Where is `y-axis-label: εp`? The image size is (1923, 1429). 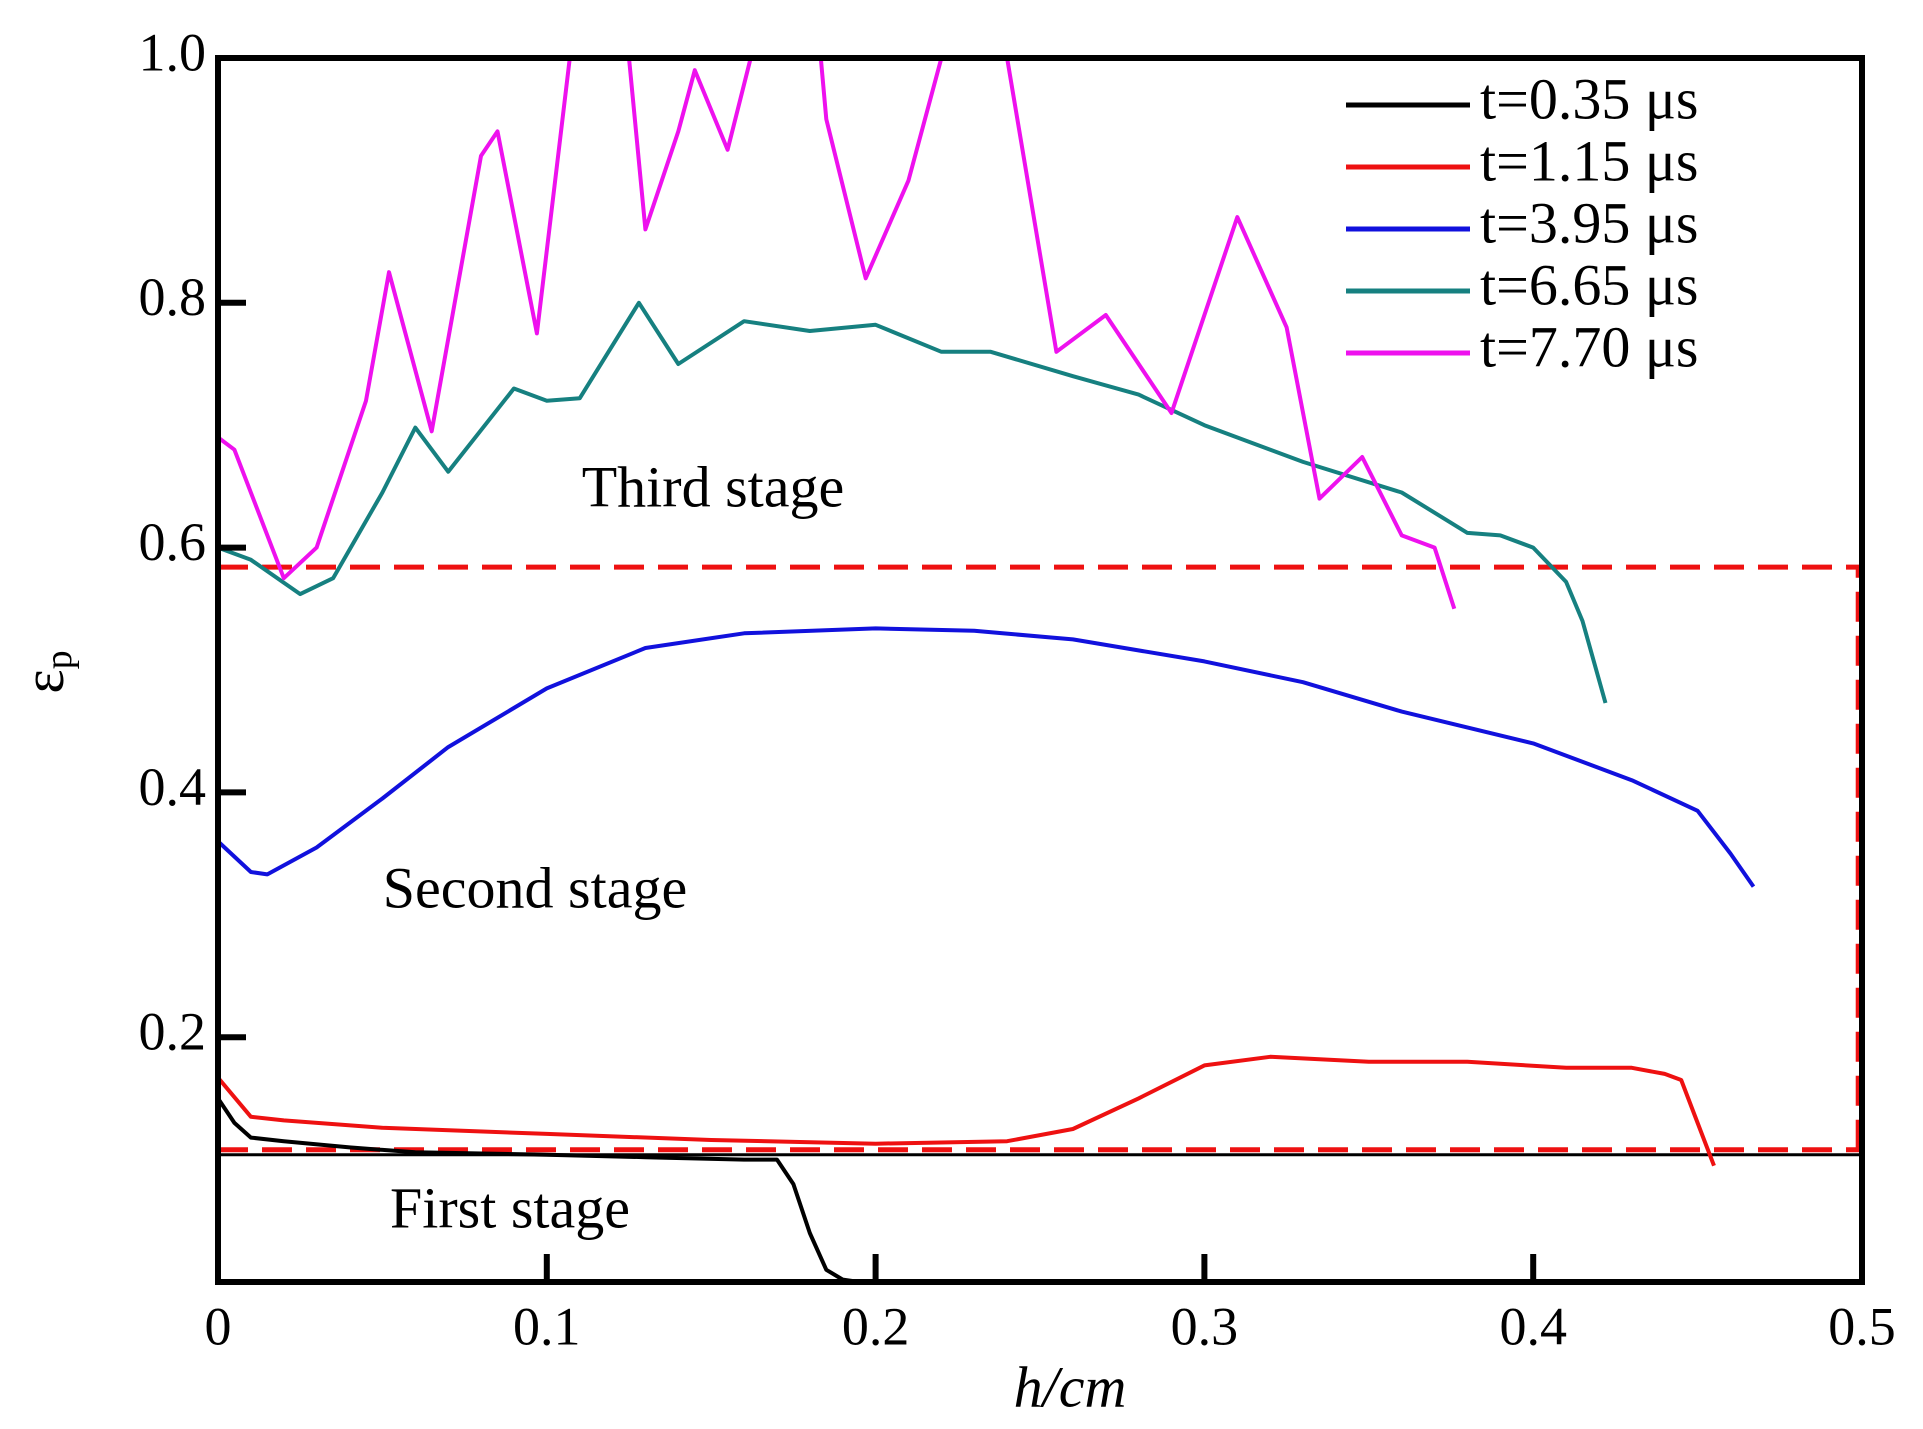 y-axis-label: εp is located at coordinates (45, 671).